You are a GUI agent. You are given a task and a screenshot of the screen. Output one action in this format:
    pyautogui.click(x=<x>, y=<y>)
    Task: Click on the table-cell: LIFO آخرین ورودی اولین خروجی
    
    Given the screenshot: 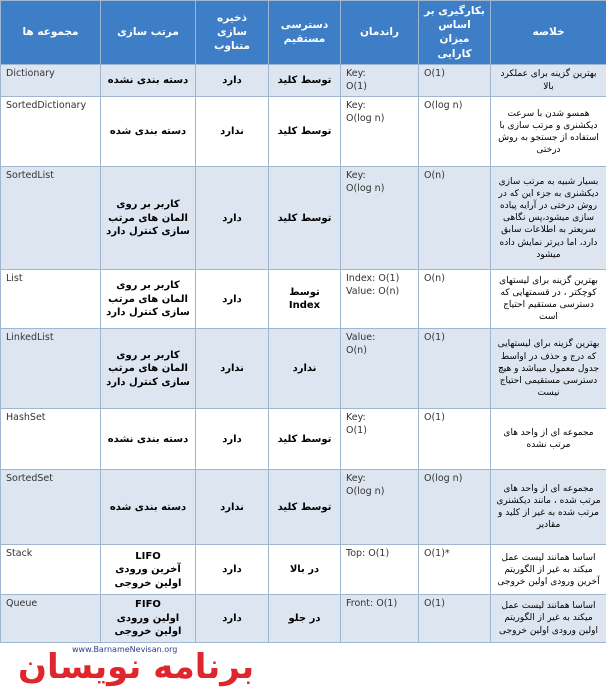 What is the action you would take?
    pyautogui.click(x=148, y=570)
    